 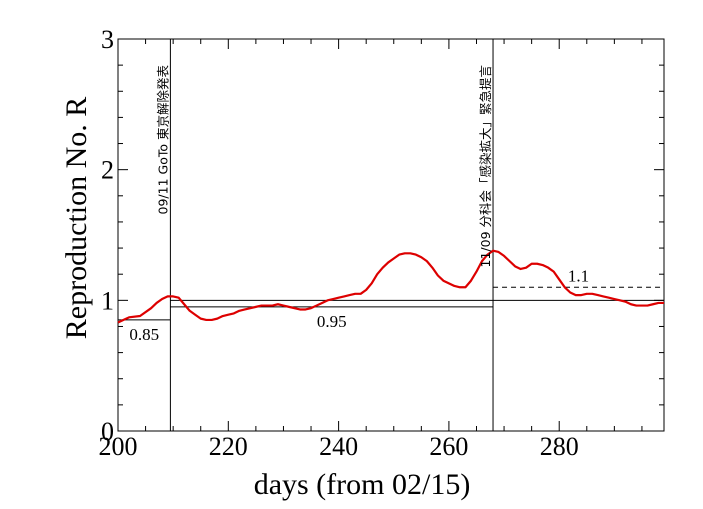 What do you see at coordinates (578, 275) in the screenshot?
I see `horizontal-reference-label: 1.1` at bounding box center [578, 275].